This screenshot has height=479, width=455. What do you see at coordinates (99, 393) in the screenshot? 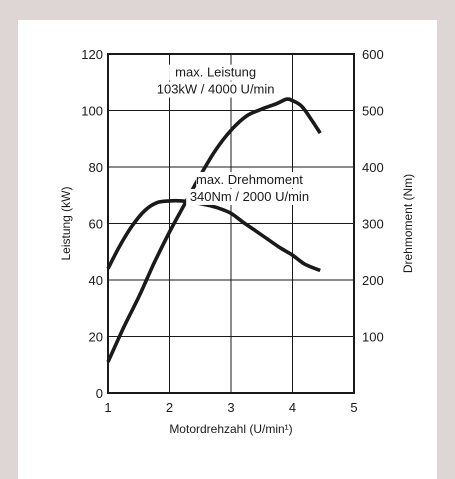
I see `left-tick-label: 0` at bounding box center [99, 393].